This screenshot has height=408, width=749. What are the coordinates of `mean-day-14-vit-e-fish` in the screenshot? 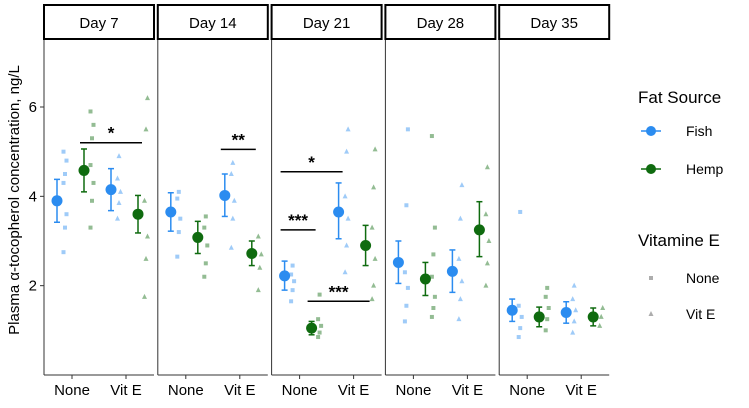 It's located at (225, 195).